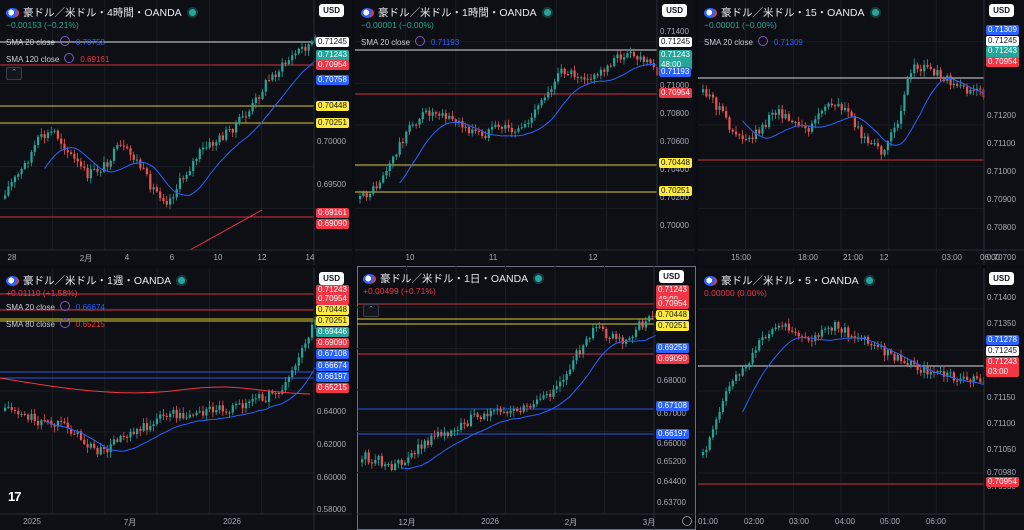 Image resolution: width=1024 pixels, height=530 pixels. What do you see at coordinates (674, 85) in the screenshot?
I see `price-axis-label: 0.71000` at bounding box center [674, 85].